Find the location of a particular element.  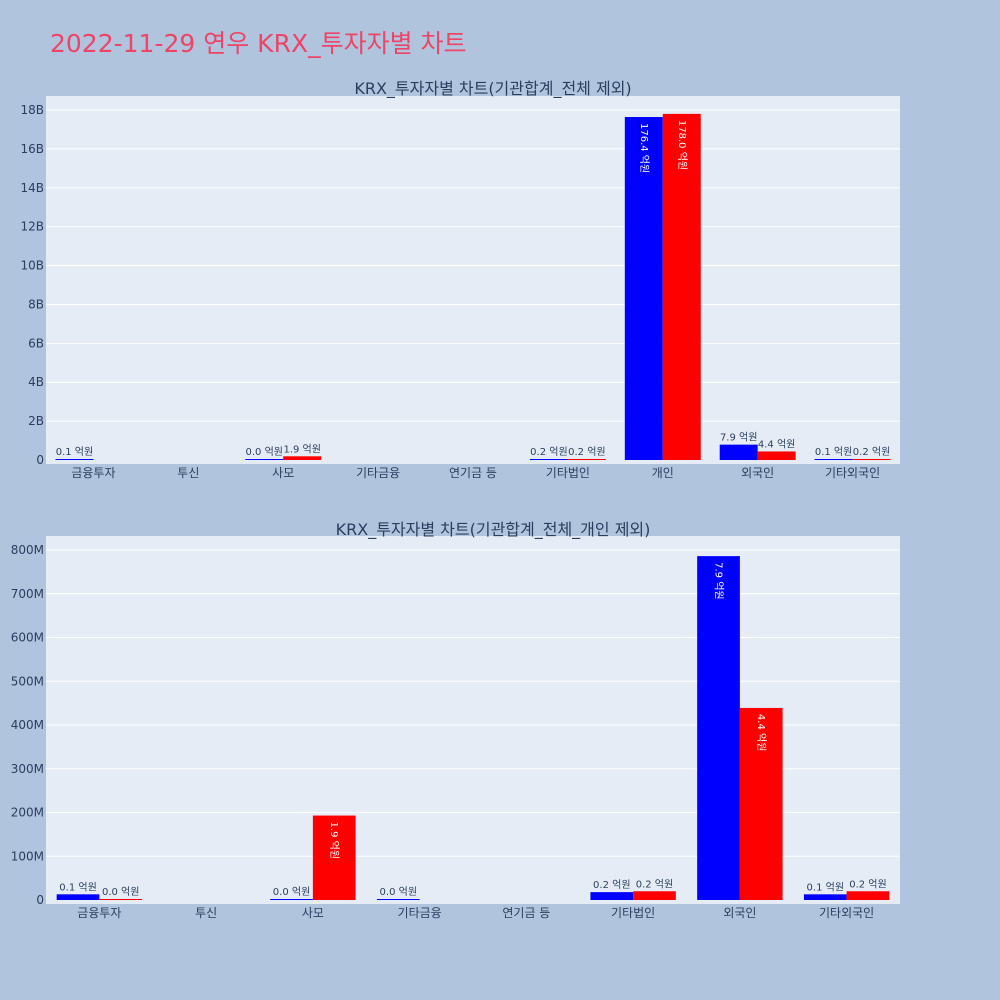

chart-title: KRX_투자자별 차트(기관합계_전체_개인 제외) is located at coordinates (493, 530).